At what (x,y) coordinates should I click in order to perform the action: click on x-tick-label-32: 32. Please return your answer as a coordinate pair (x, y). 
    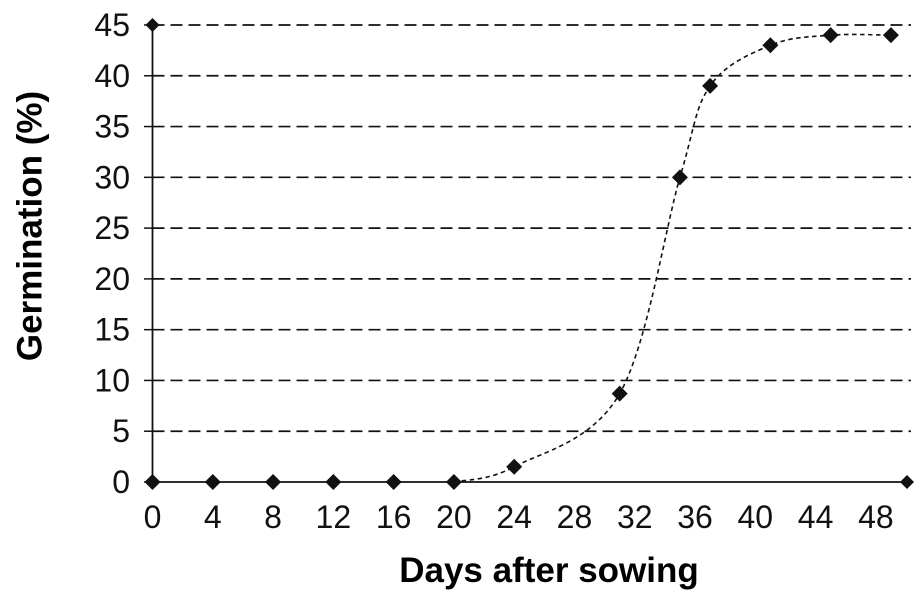
    Looking at the image, I should click on (635, 517).